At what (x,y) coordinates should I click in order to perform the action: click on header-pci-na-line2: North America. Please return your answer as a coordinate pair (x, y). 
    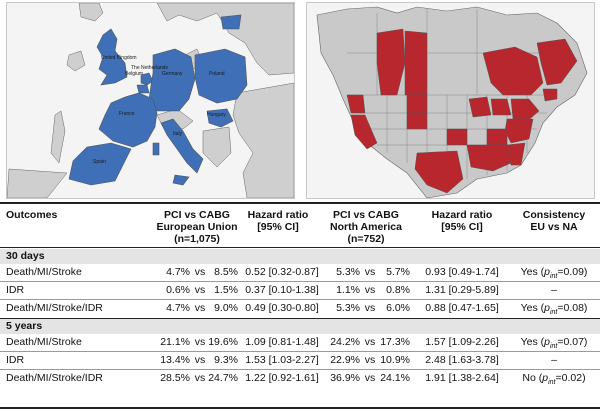
    Looking at the image, I should click on (366, 227).